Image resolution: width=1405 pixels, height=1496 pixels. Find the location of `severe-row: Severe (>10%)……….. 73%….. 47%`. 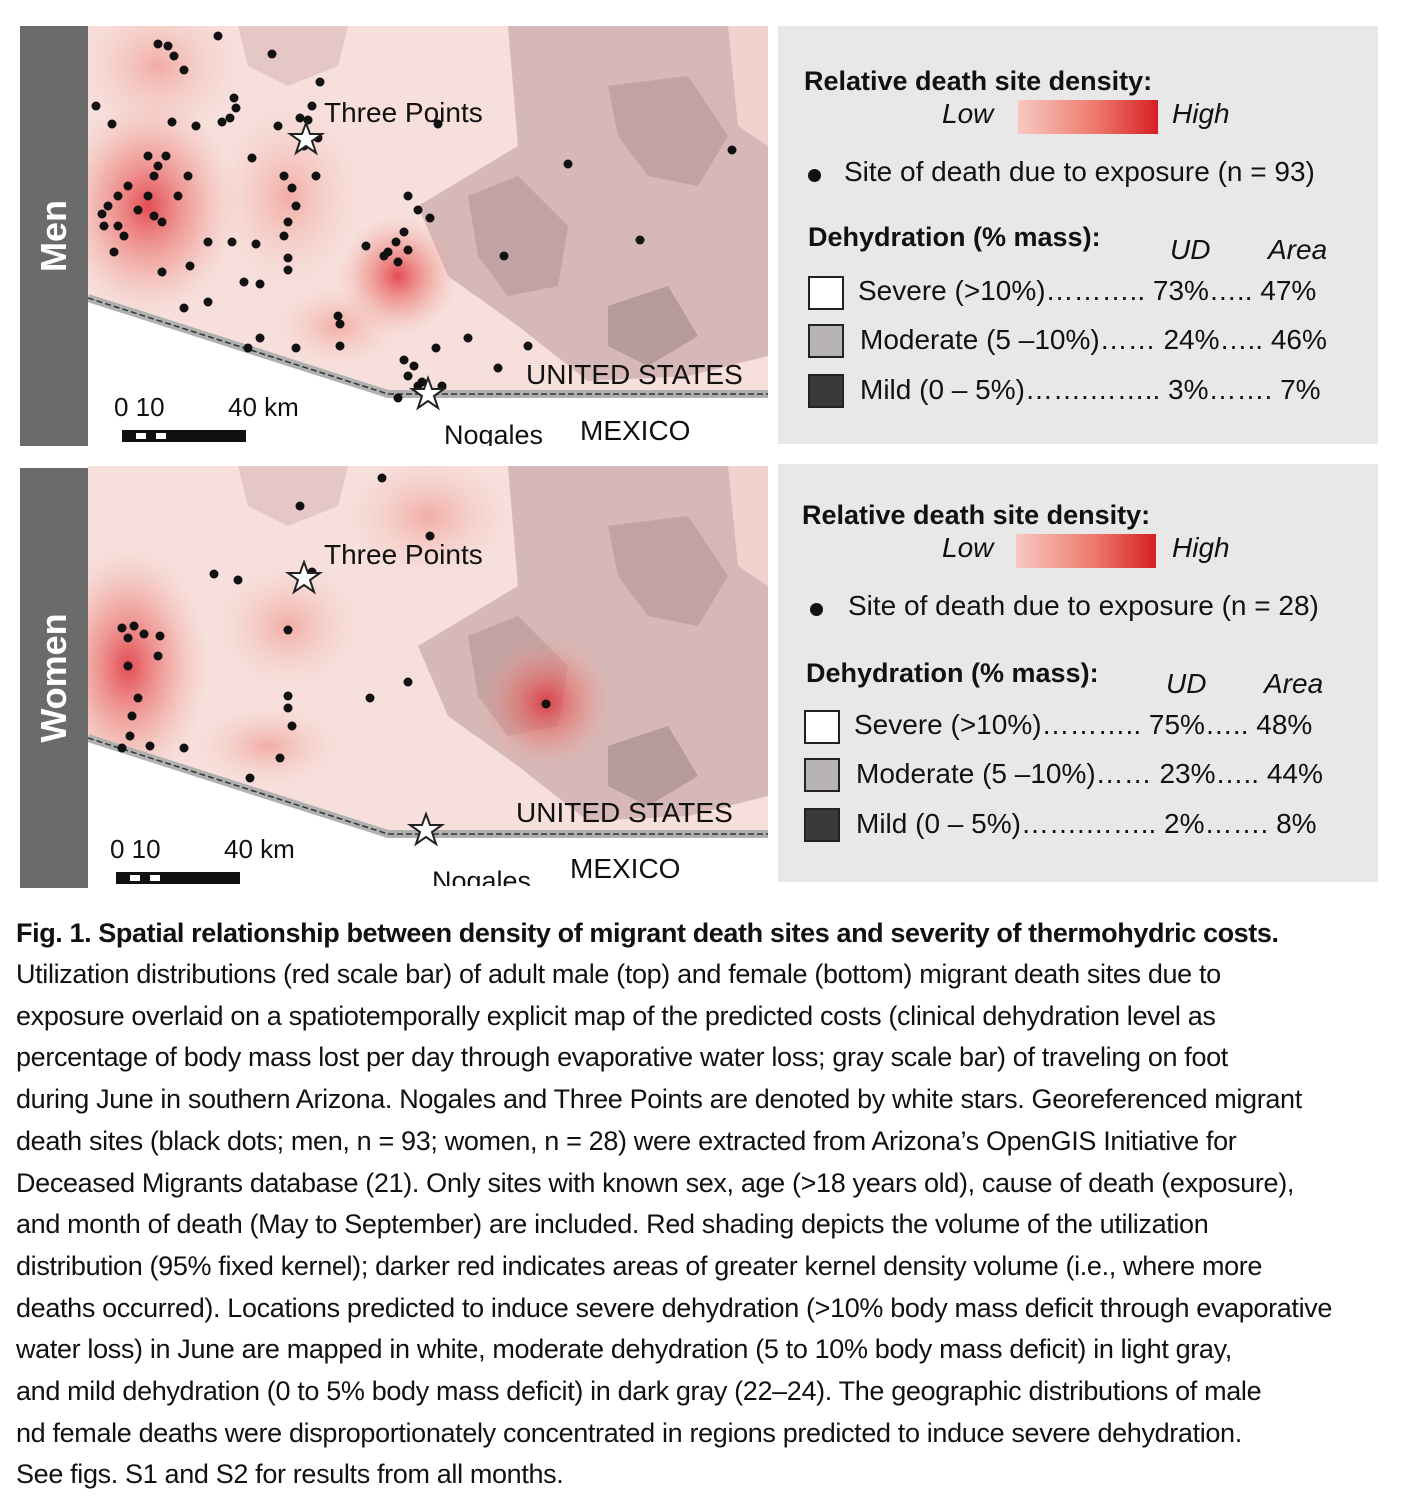

severe-row: Severe (>10%)……….. 73%….. 47% is located at coordinates (1087, 290).